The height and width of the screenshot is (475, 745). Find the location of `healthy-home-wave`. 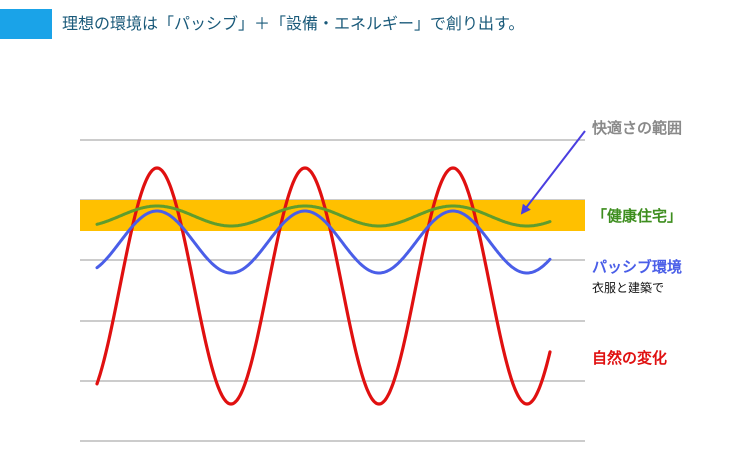

healthy-home-wave is located at coordinates (323, 216).